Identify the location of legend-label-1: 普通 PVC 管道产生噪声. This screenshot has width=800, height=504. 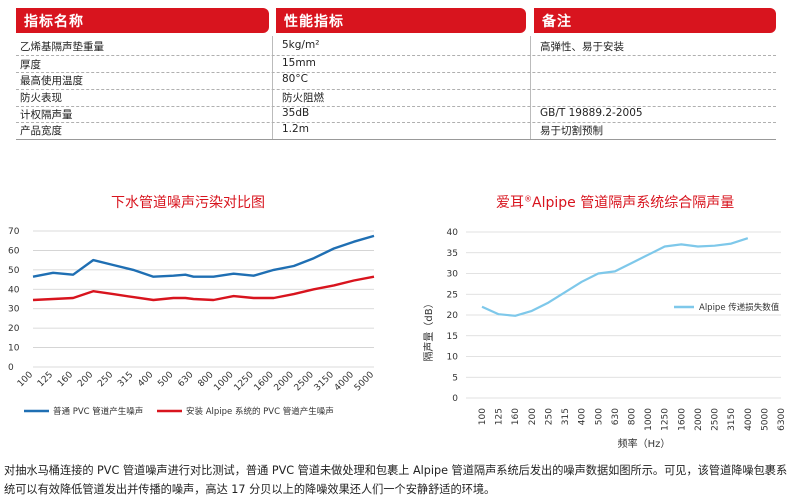
(98, 411).